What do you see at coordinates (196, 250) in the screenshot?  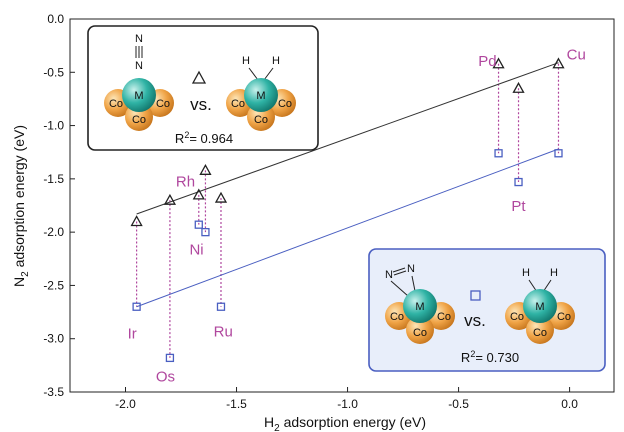 I see `metal-label-ni: Ni` at bounding box center [196, 250].